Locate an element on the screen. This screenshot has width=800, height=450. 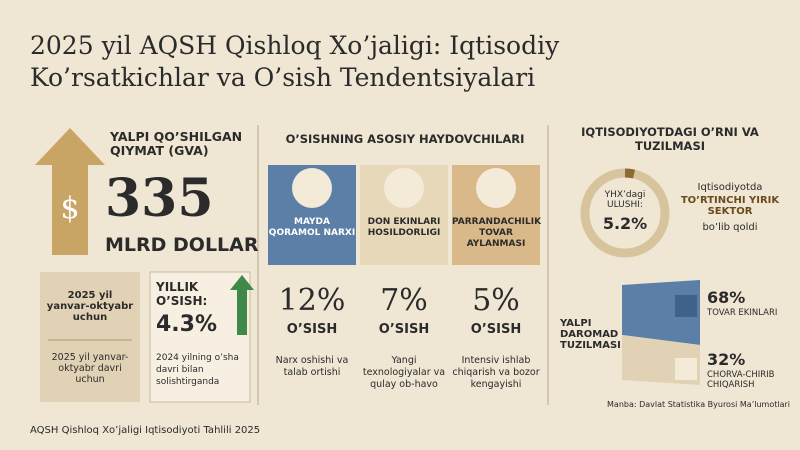
income-label: CHORVA-CHIRIB CHIQARISH is located at coordinates (741, 380).